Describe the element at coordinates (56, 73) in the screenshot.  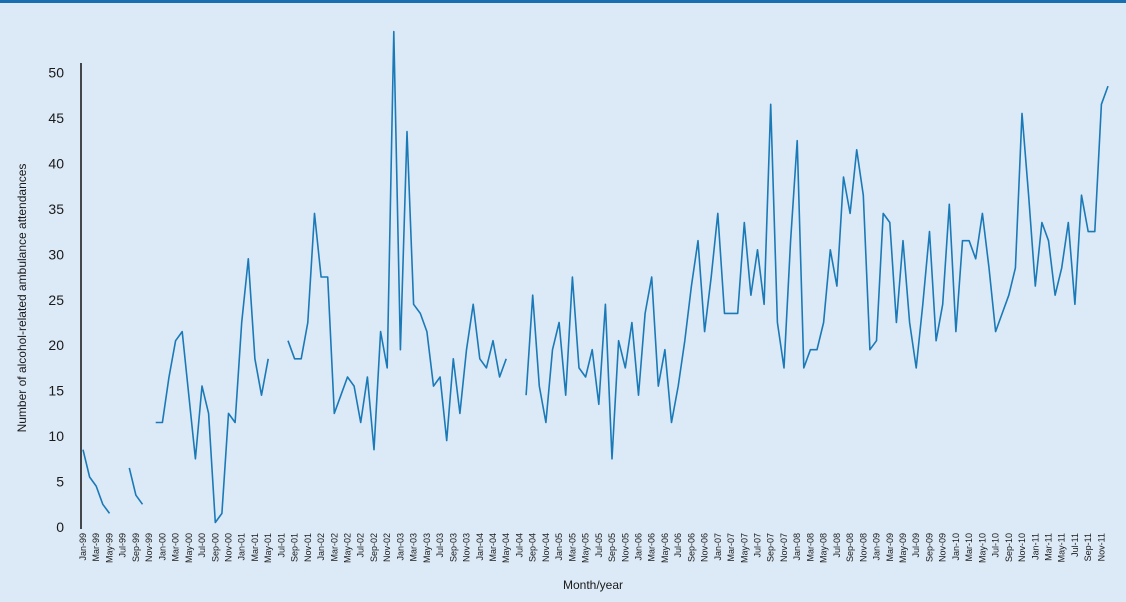
I see `y-tick-label: 50` at that location.